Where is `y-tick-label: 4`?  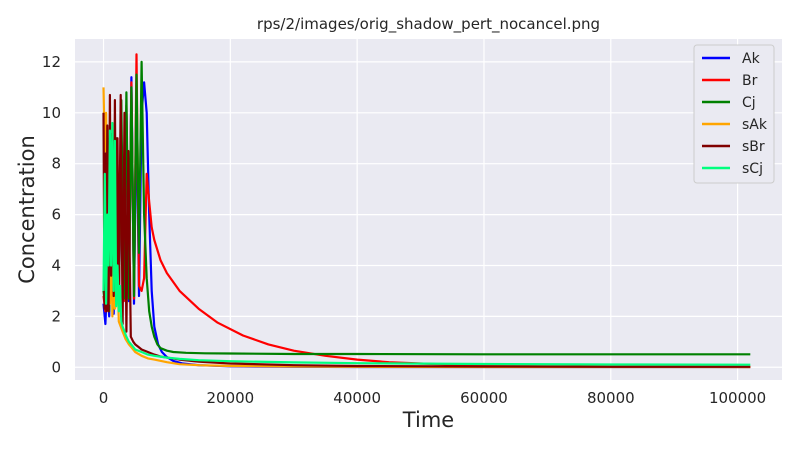 y-tick-label: 4 is located at coordinates (56, 265).